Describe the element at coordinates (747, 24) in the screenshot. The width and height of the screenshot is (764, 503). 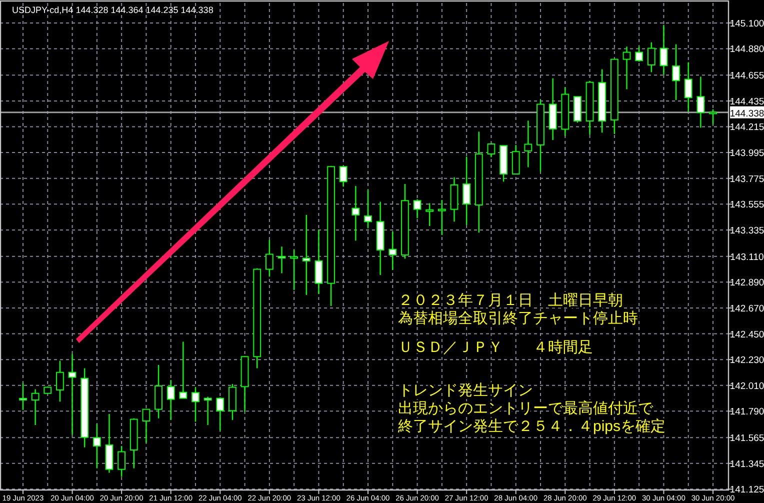
I see `y-tick-label: 145.100` at that location.